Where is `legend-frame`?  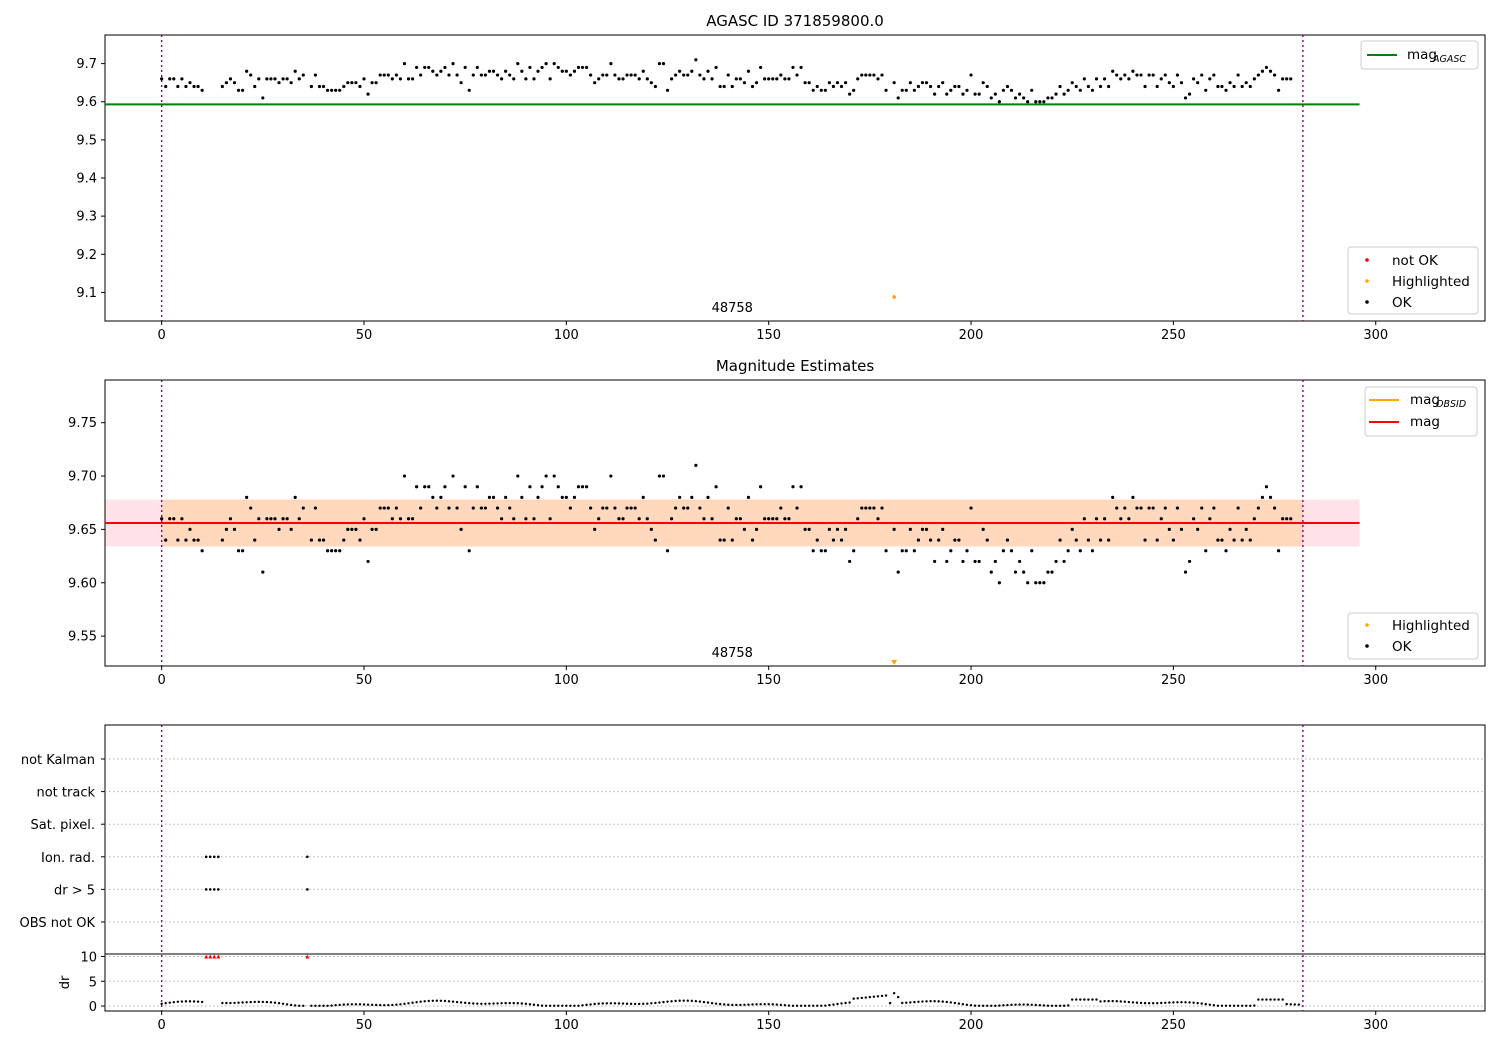 legend-frame is located at coordinates (1413, 280).